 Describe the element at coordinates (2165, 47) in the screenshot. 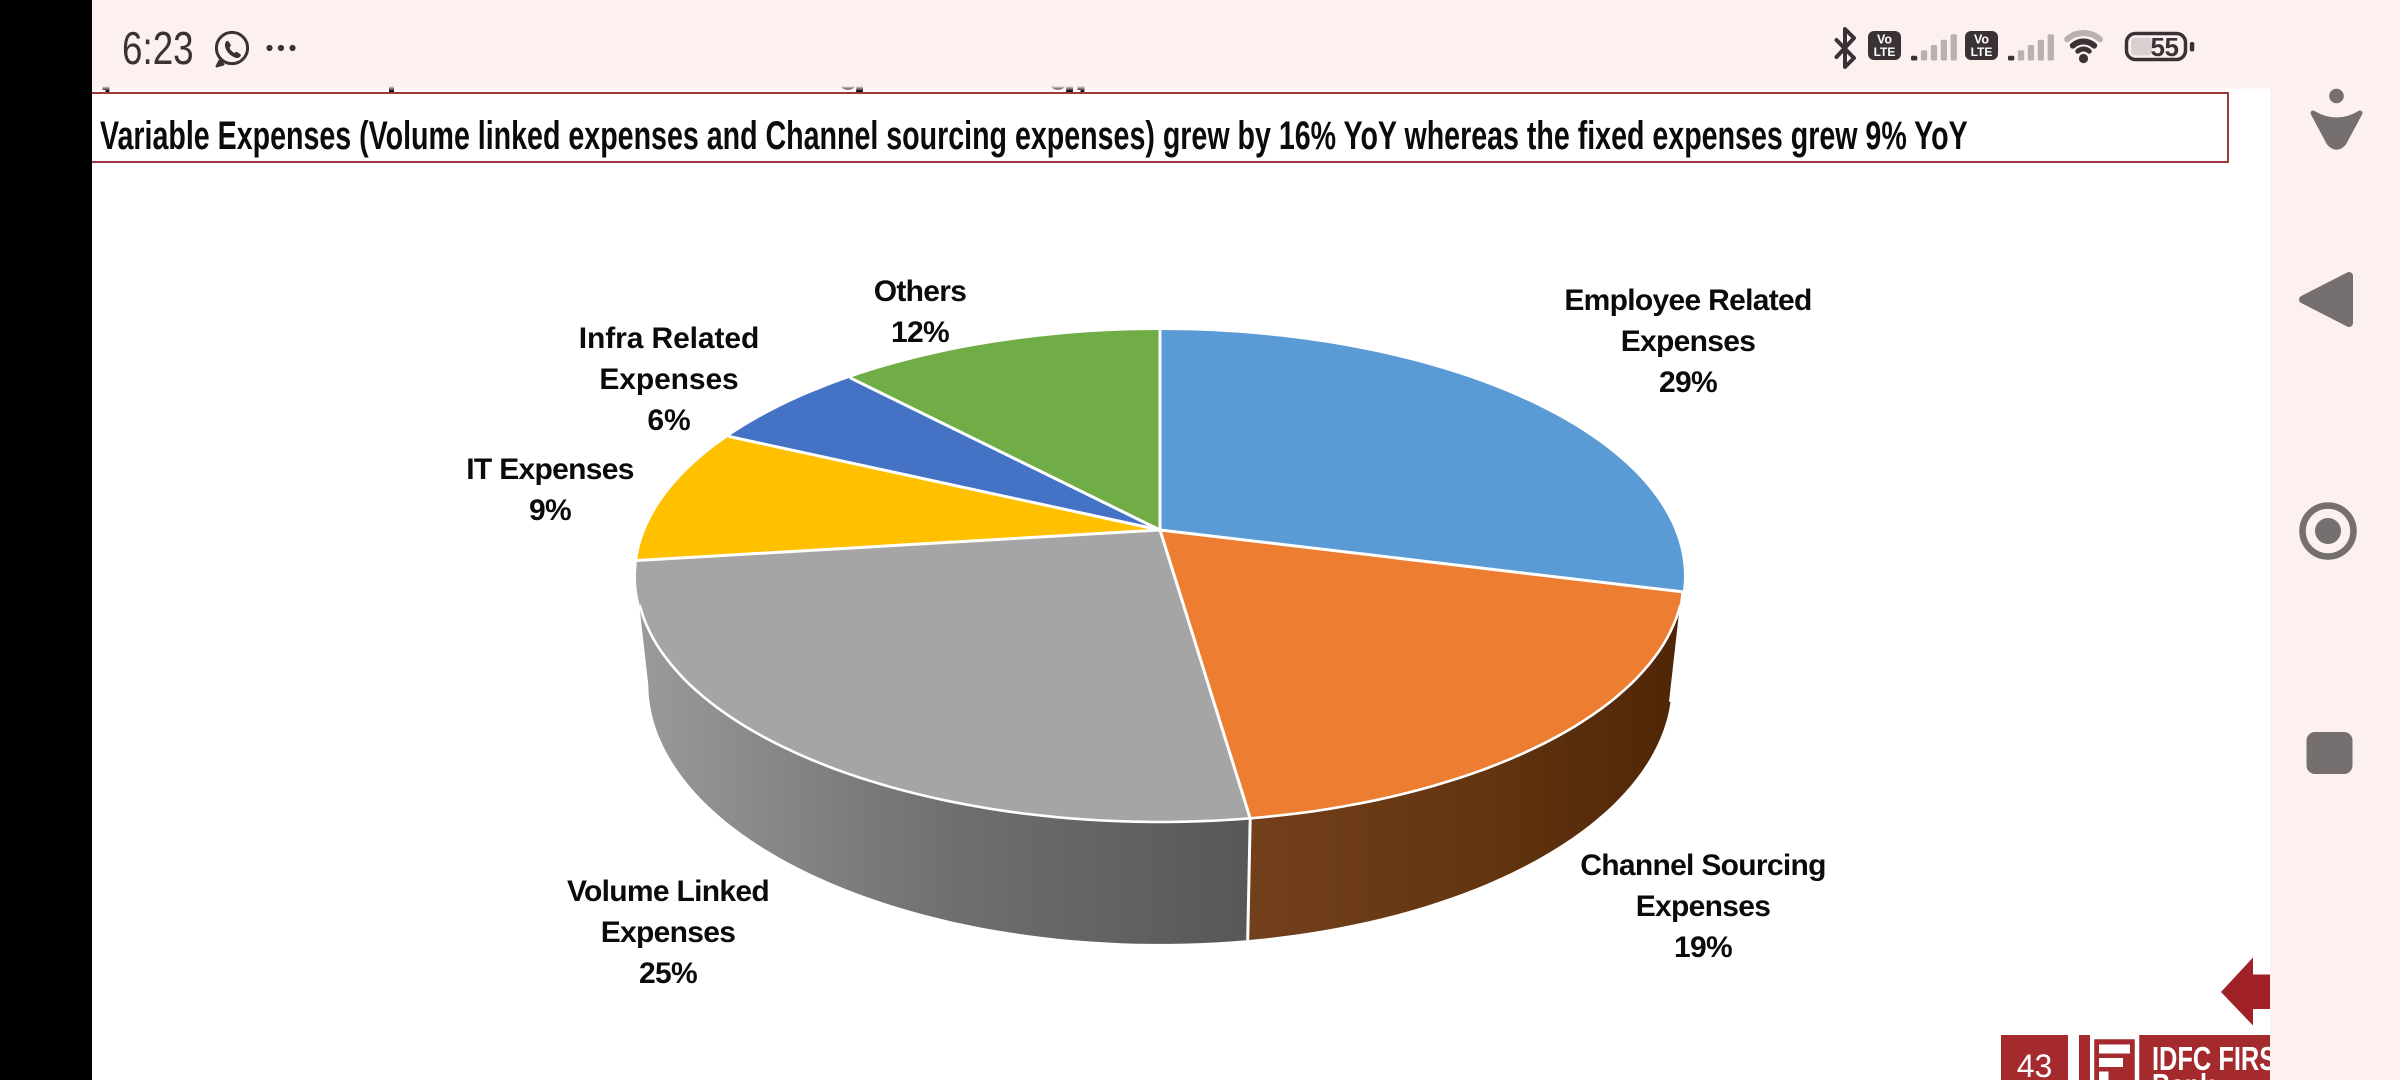

I see `svg-text: 55` at that location.